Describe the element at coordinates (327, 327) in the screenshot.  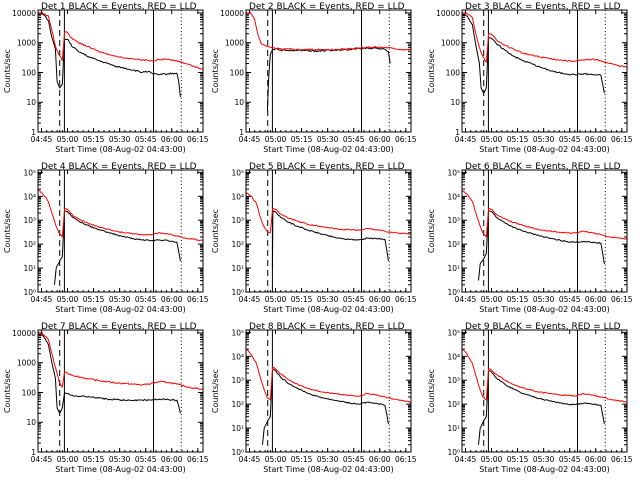
I see `panel-title: Det 8 BLACK = Events, RED = LLD` at that location.